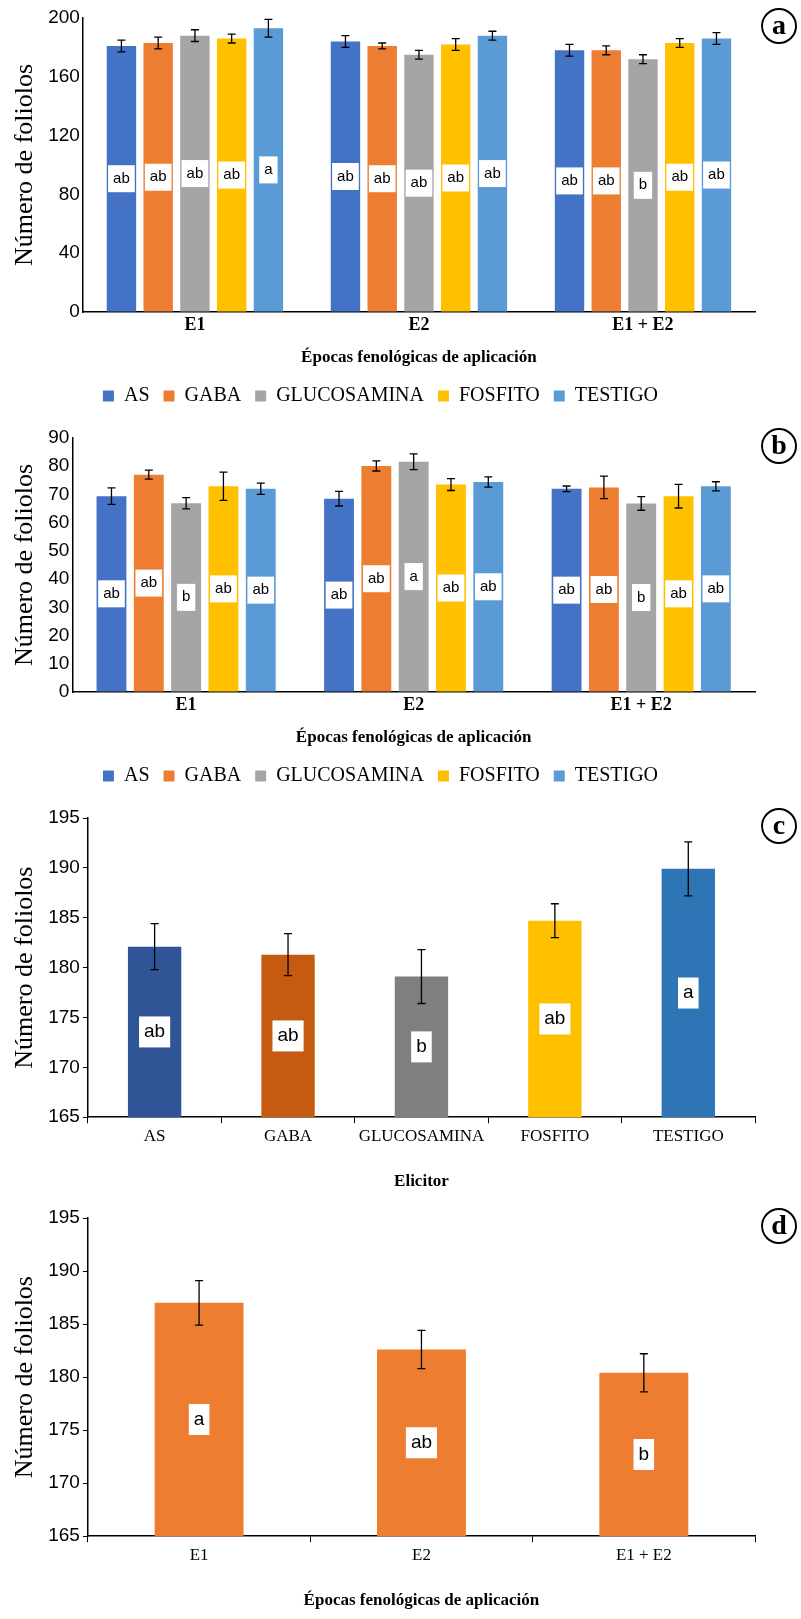  What do you see at coordinates (59, 437) in the screenshot?
I see `y-tick-label: 90` at bounding box center [59, 437].